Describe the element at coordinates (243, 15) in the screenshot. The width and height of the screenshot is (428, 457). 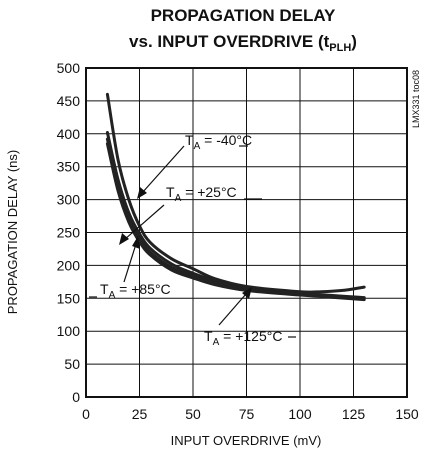
I see `chart-title-line1: PROPAGATION DELAY` at that location.